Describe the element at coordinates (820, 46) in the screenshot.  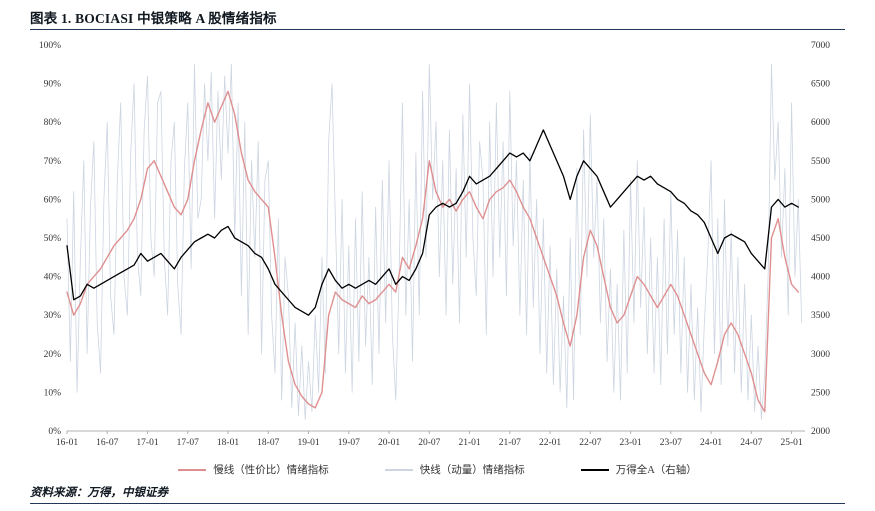
I see `y-axis-right-label: 7000` at that location.